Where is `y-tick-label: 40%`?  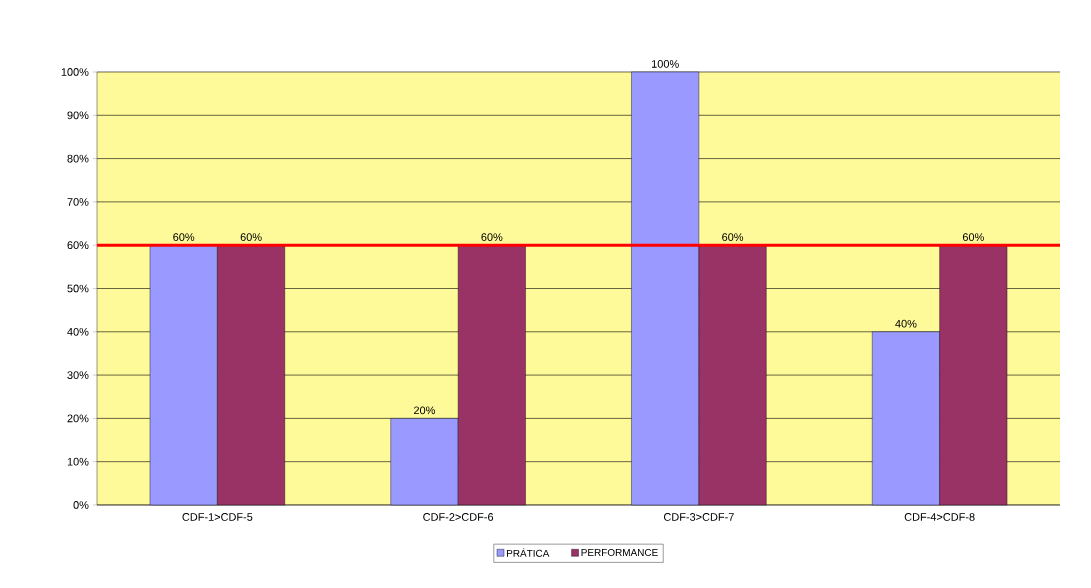
y-tick-label: 40% is located at coordinates (78, 331).